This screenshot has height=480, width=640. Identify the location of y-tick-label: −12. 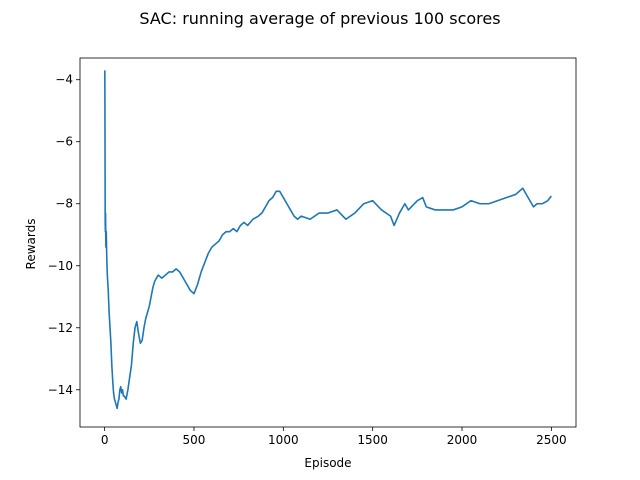
(60, 328).